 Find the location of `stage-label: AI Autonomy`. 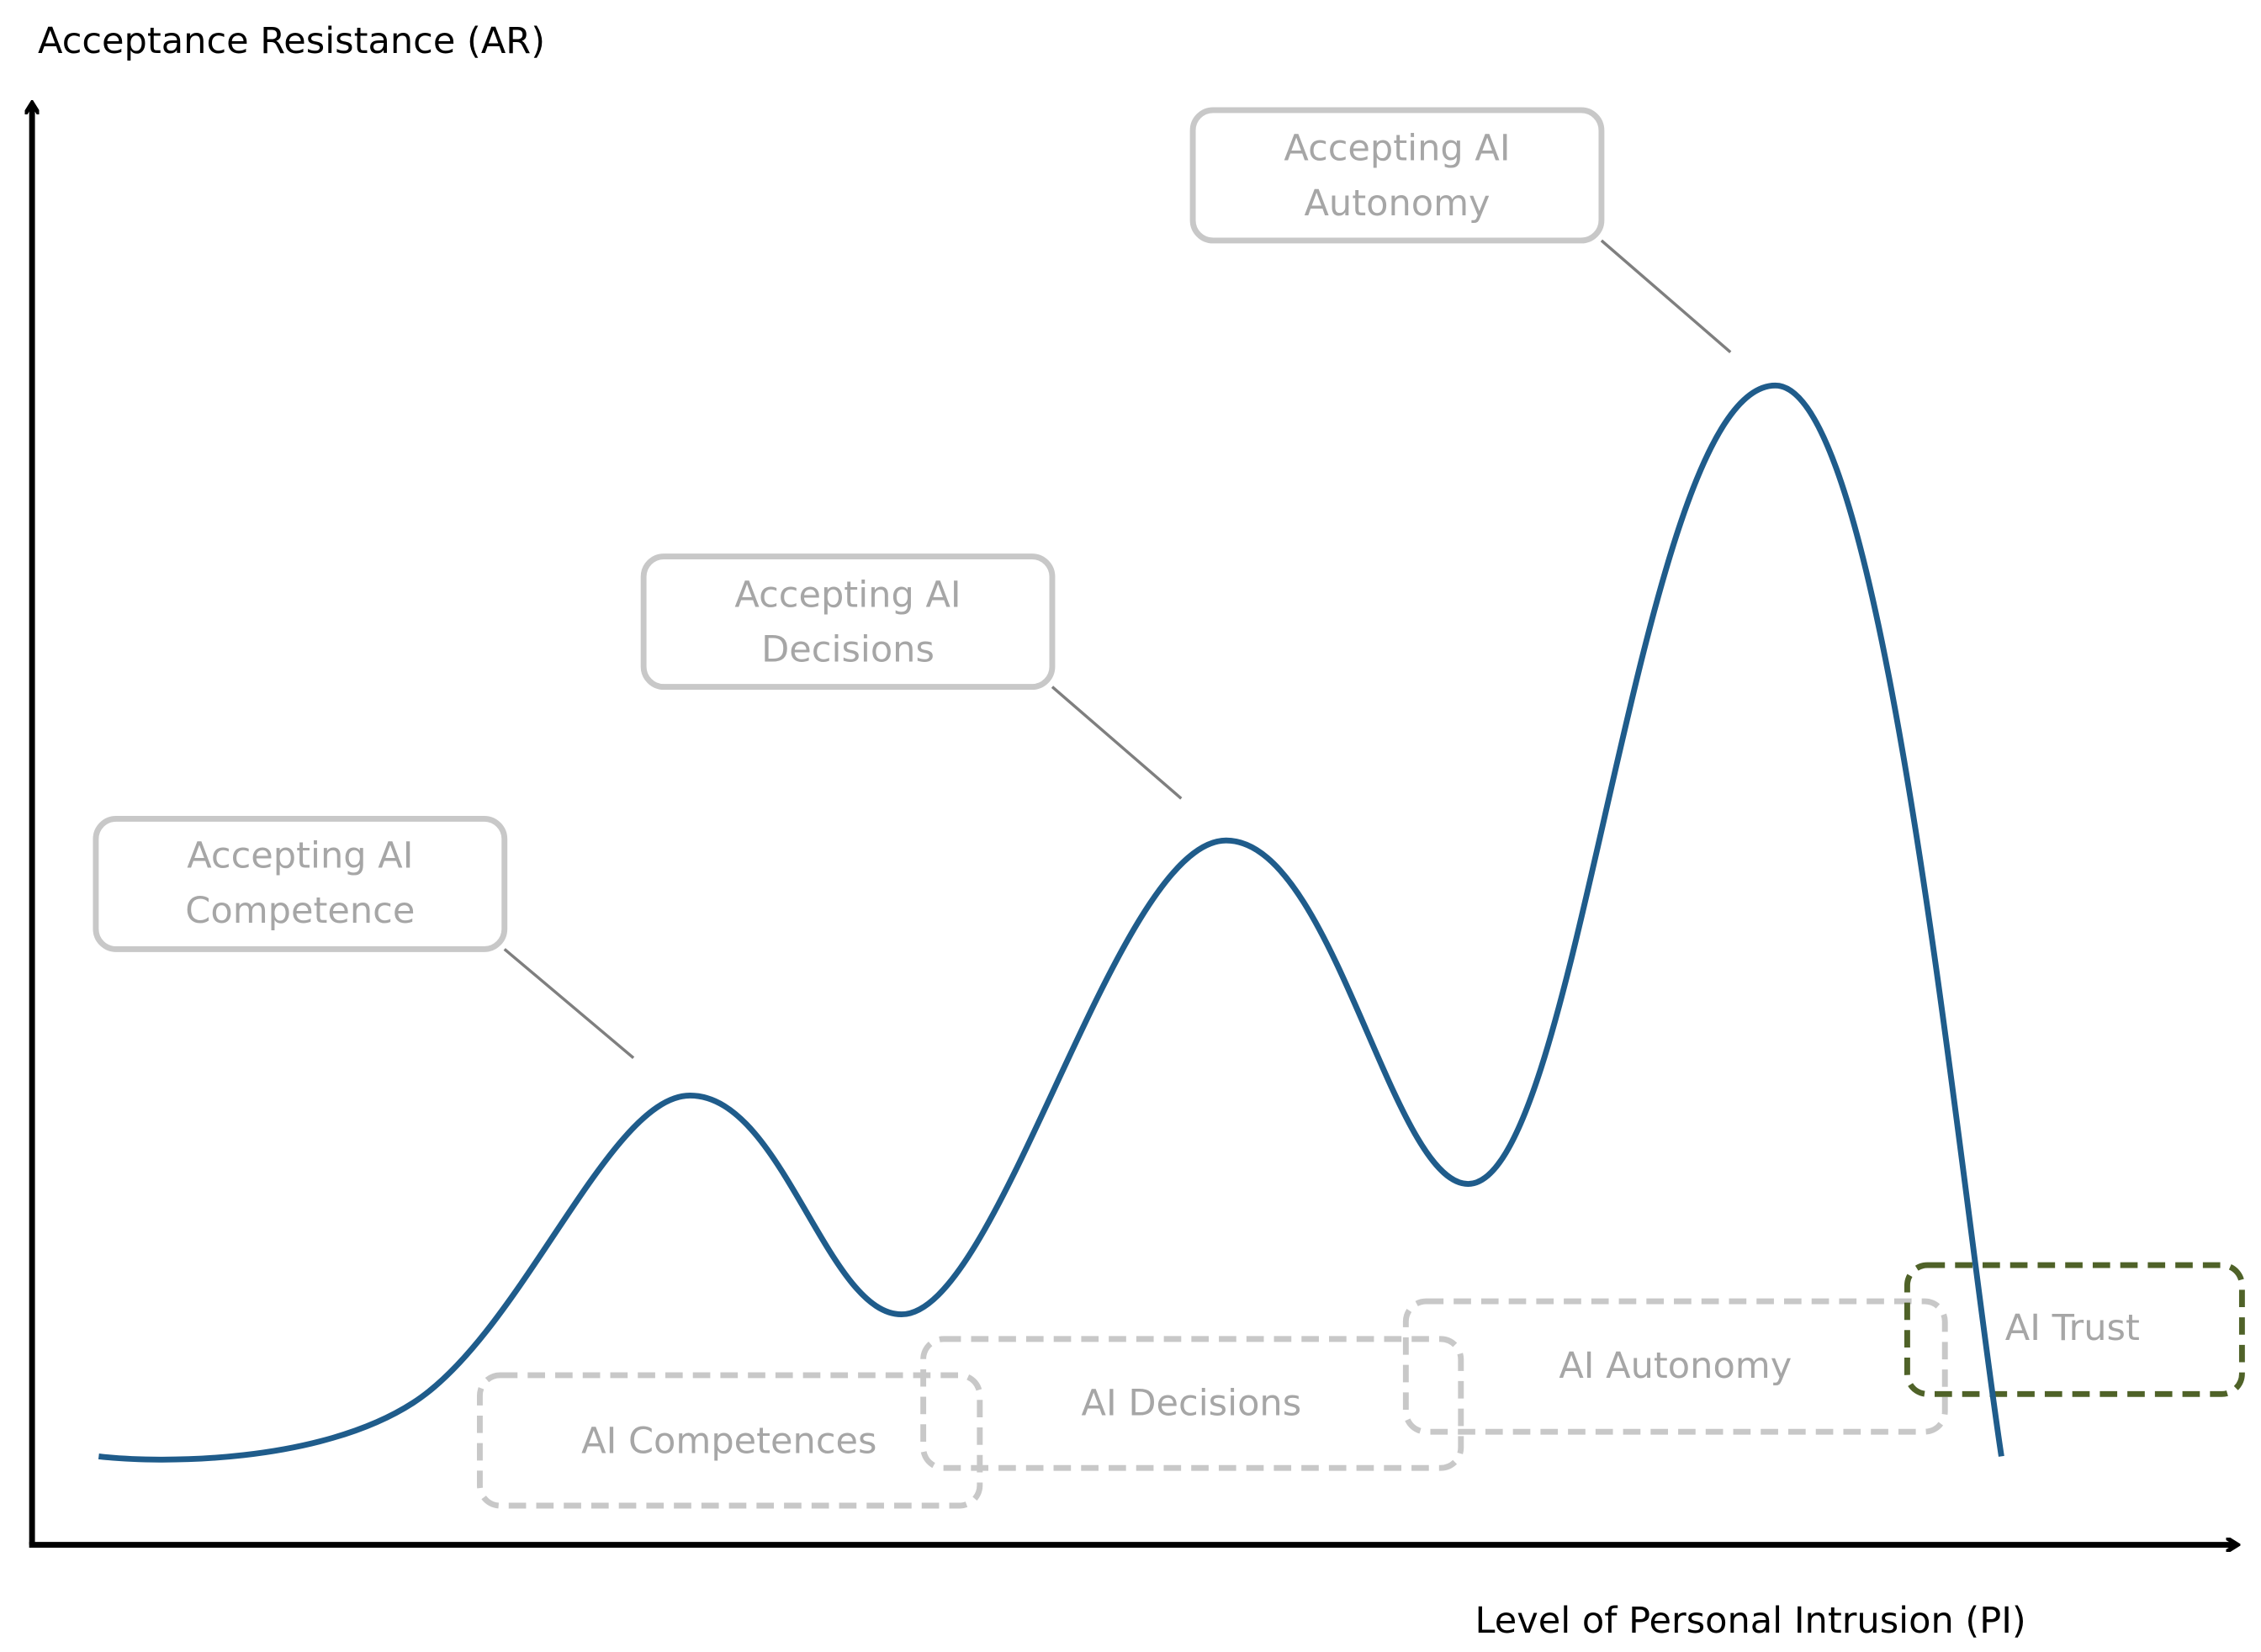

stage-label: AI Autonomy is located at coordinates (1675, 1366).